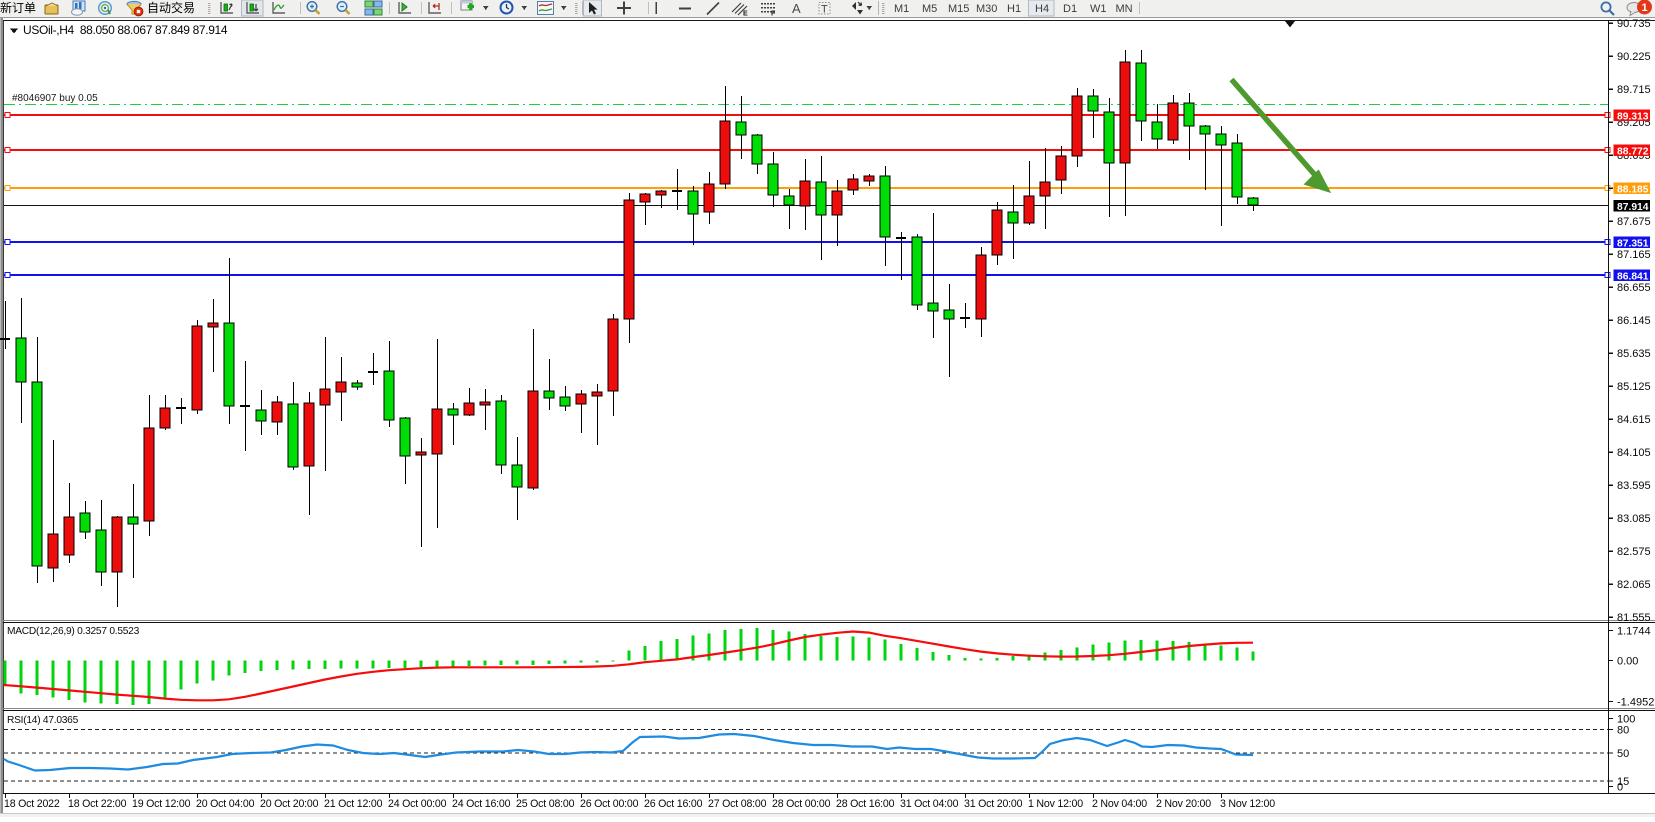  Describe the element at coordinates (481, 804) in the screenshot. I see `svg-text: 24 Oct 16:00` at that location.